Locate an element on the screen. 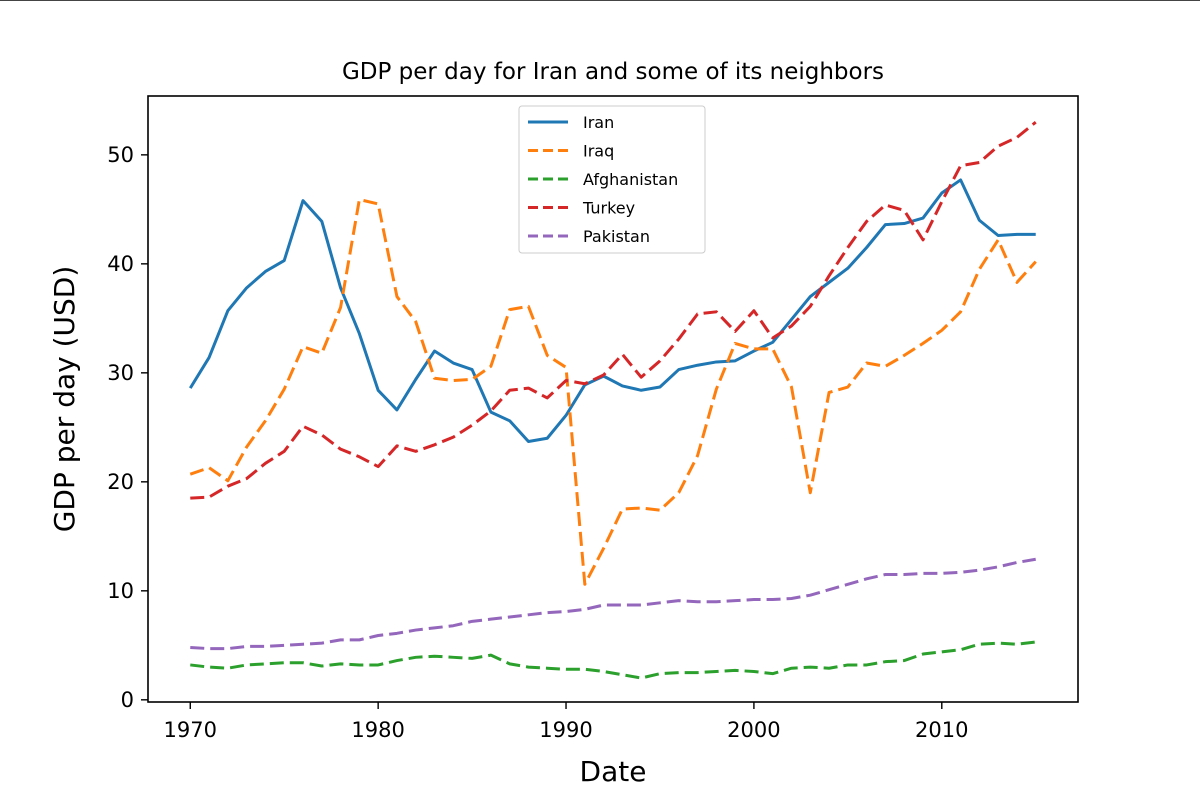  y-tick-label: 50 is located at coordinates (120, 155).